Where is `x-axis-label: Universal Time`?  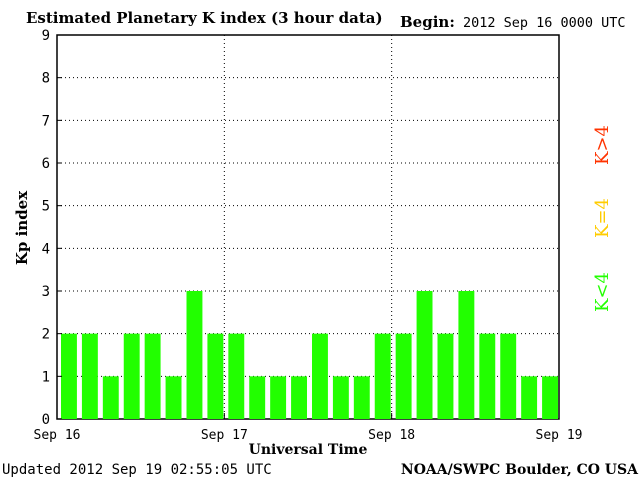
x-axis-label: Universal Time is located at coordinates (308, 450).